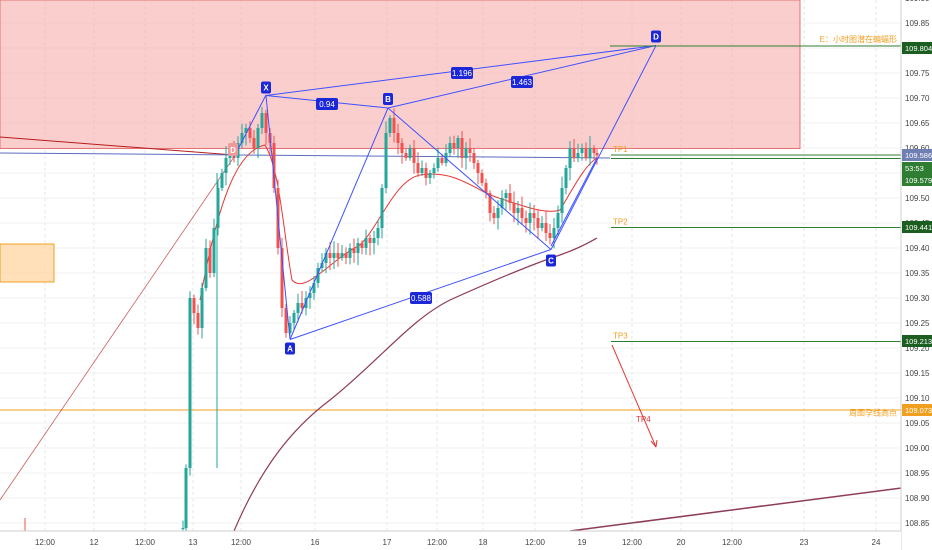  Describe the element at coordinates (918, 227) in the screenshot. I see `price-badge-label: 109.441` at that location.